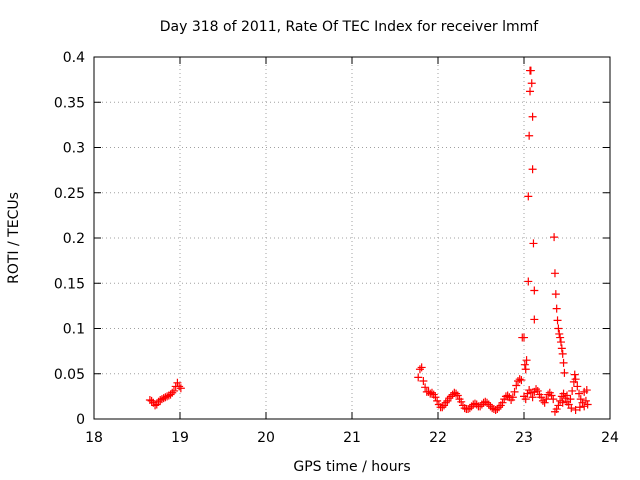  What do you see at coordinates (74, 239) in the screenshot?
I see `y-tick-label: 0.2` at bounding box center [74, 239].